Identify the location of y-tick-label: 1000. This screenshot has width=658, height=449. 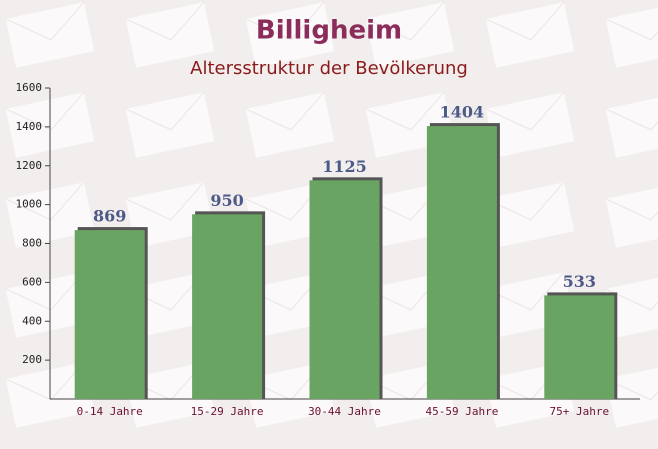
(29, 204).